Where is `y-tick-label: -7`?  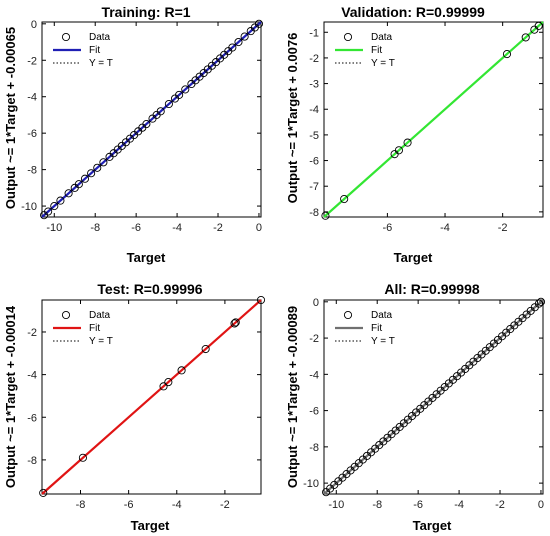
y-tick-label: -7 is located at coordinates (314, 187).